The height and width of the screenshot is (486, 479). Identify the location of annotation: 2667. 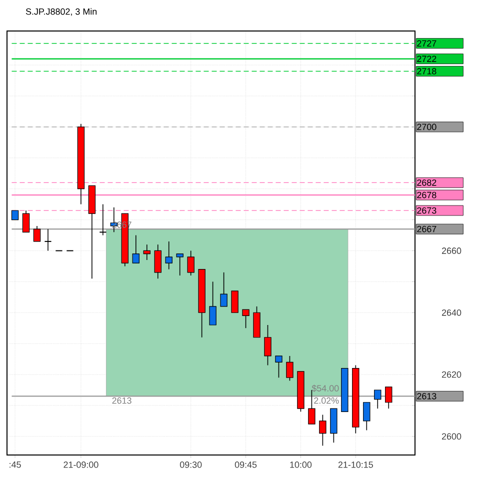
(122, 225).